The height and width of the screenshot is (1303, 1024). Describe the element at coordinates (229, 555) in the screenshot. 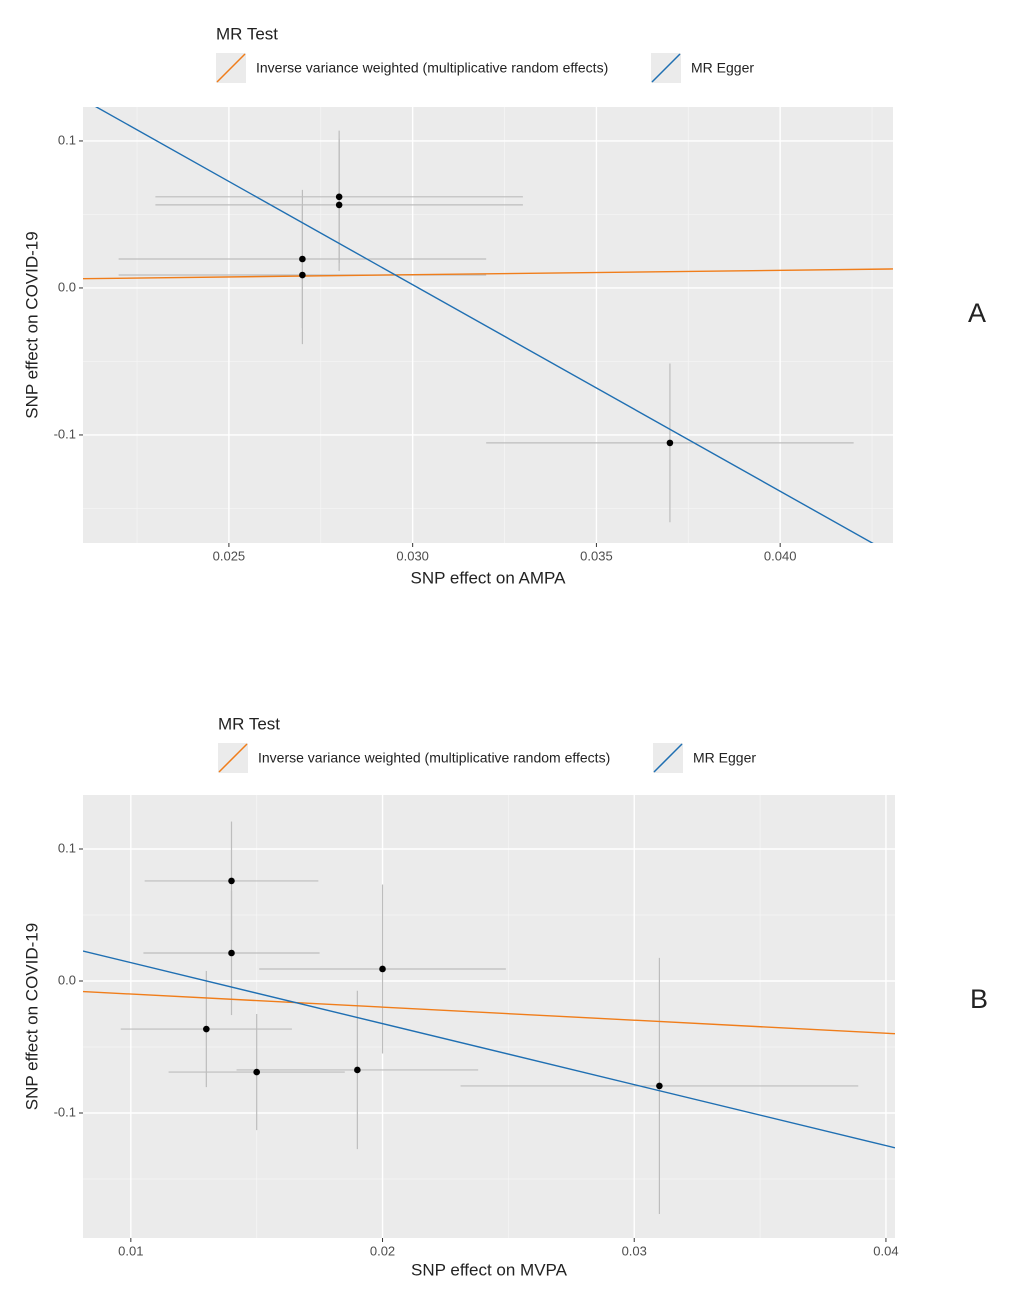

I see `x-tick-label: 0.025` at that location.